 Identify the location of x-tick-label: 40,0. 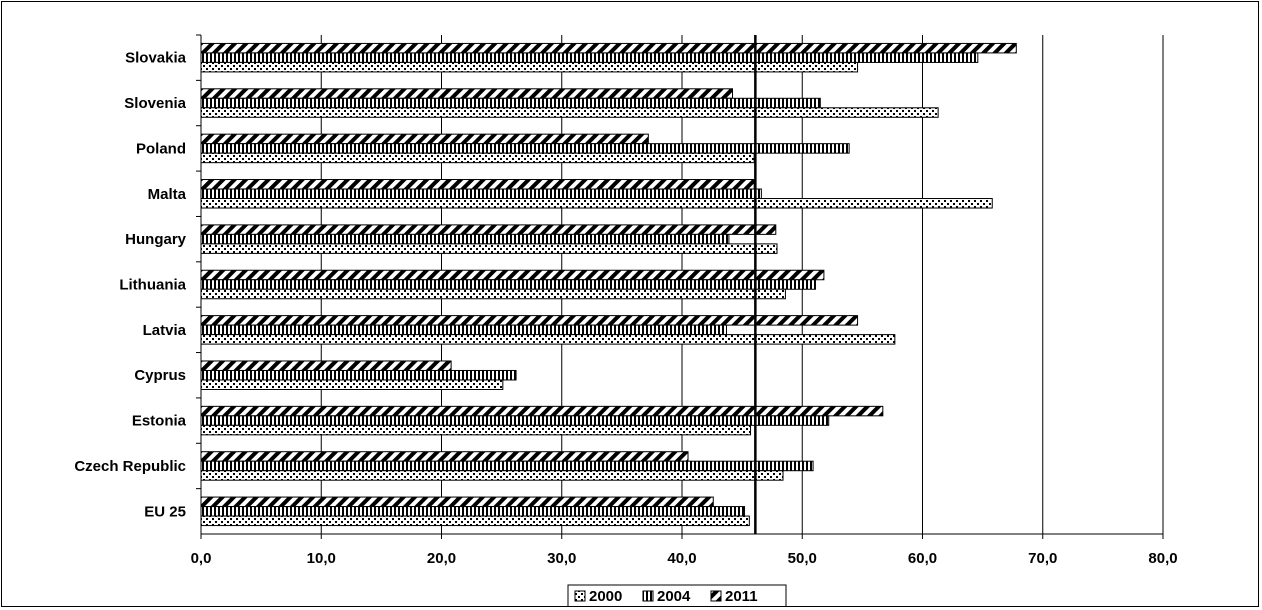
(681, 558).